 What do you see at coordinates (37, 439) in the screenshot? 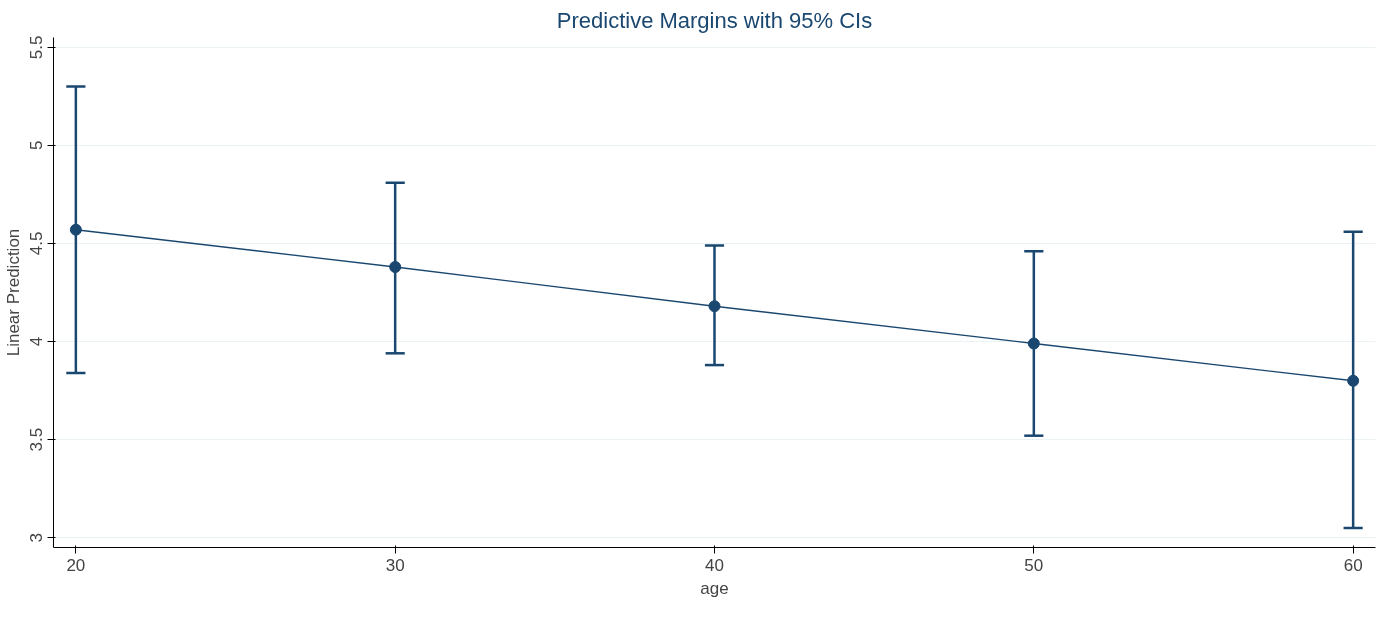
I see `y-tick-label: 3.5` at bounding box center [37, 439].